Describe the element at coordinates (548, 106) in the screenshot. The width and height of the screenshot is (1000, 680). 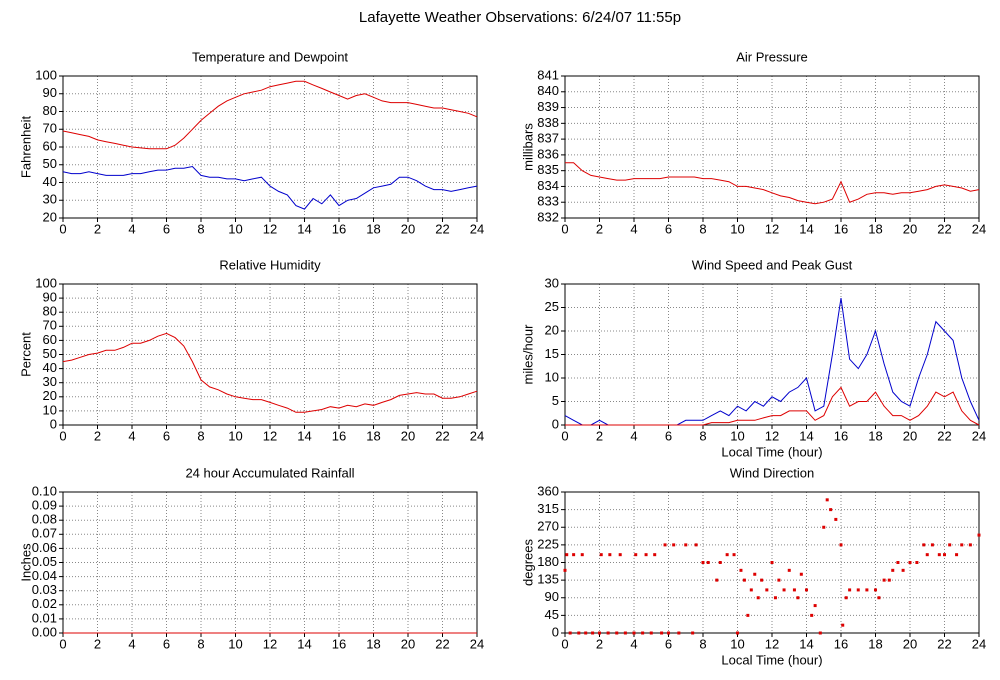
I see `y-tick-label: 839` at that location.